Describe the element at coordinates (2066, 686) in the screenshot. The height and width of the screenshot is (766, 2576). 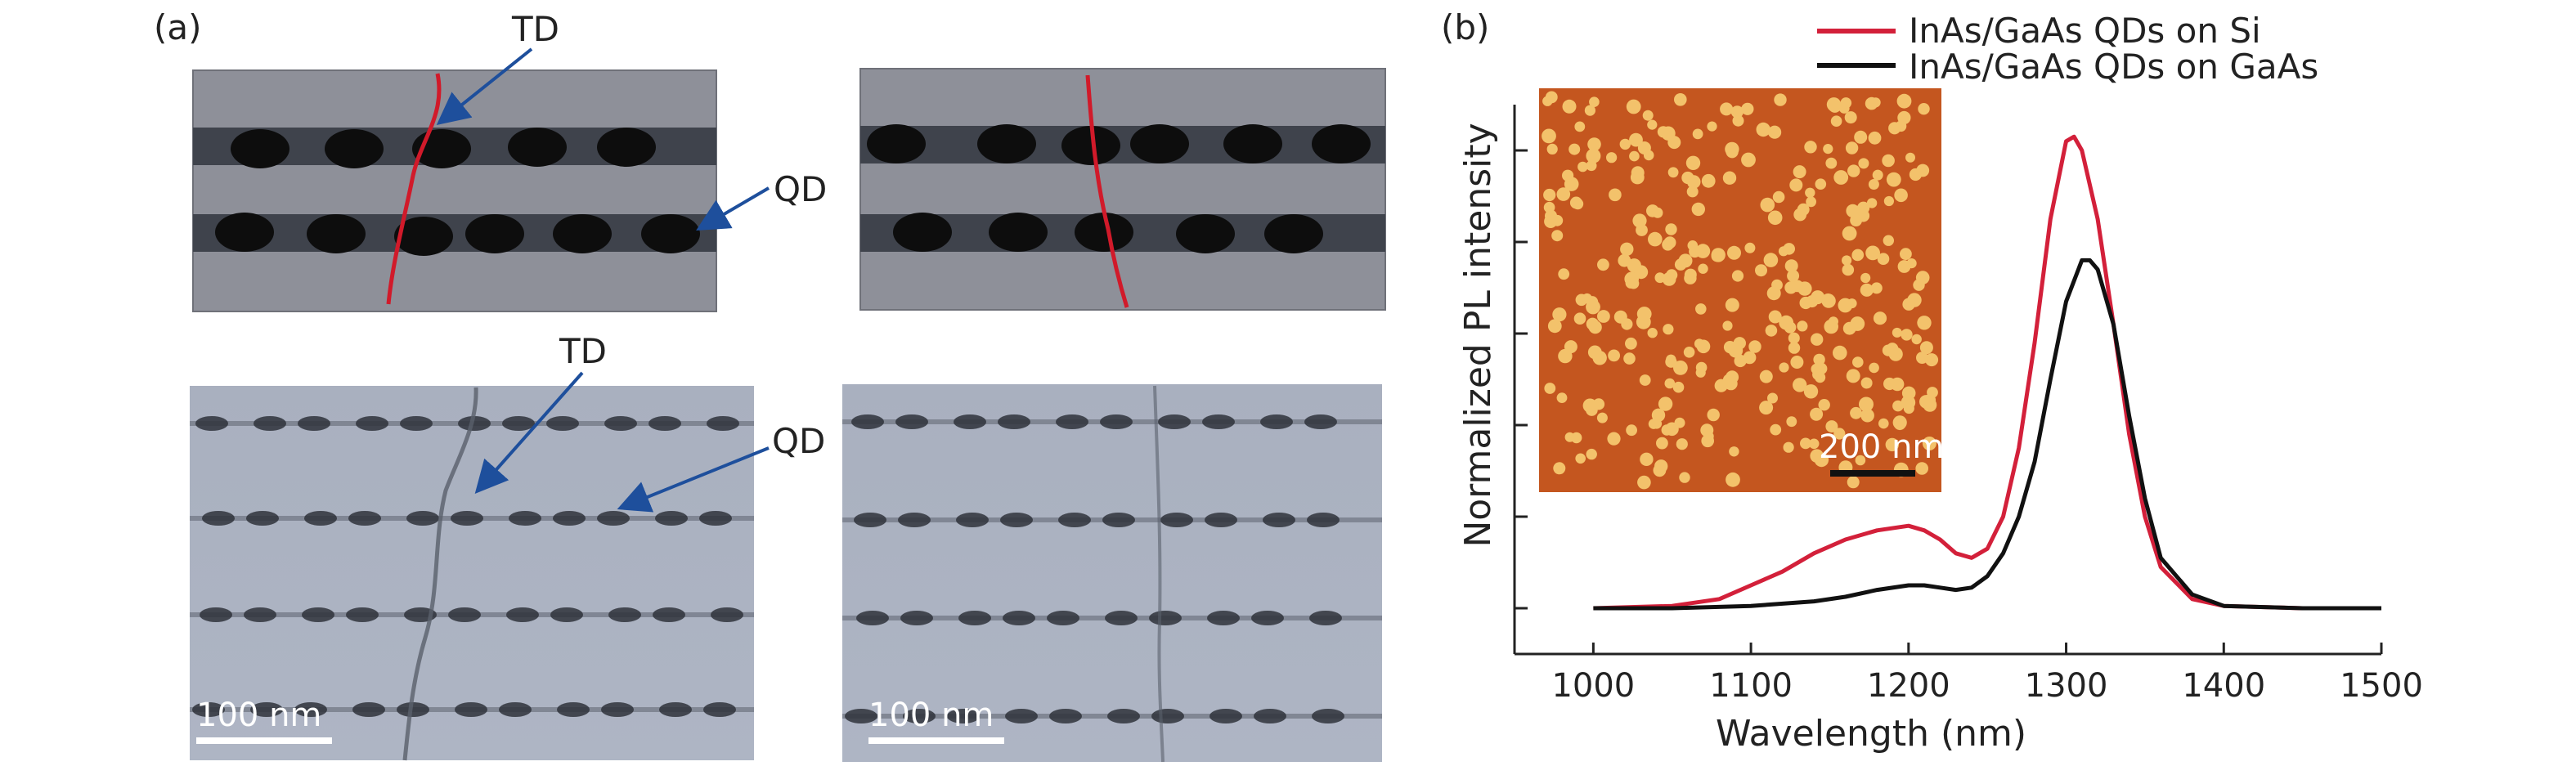
I see `x-tick-label: 1300` at that location.